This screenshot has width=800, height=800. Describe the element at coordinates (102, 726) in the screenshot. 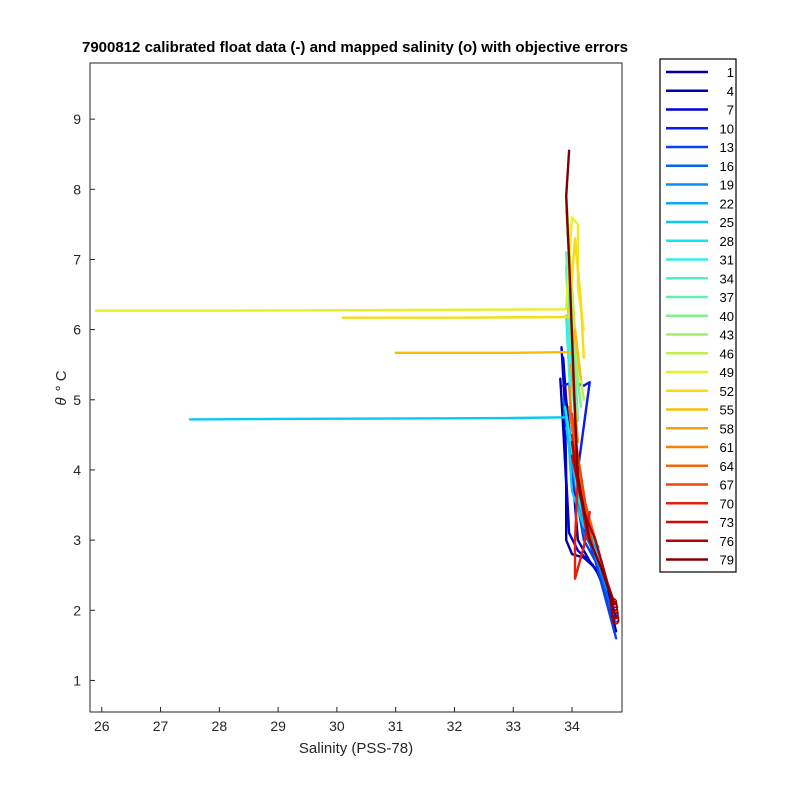

I see `x-tick-label: 26` at that location.